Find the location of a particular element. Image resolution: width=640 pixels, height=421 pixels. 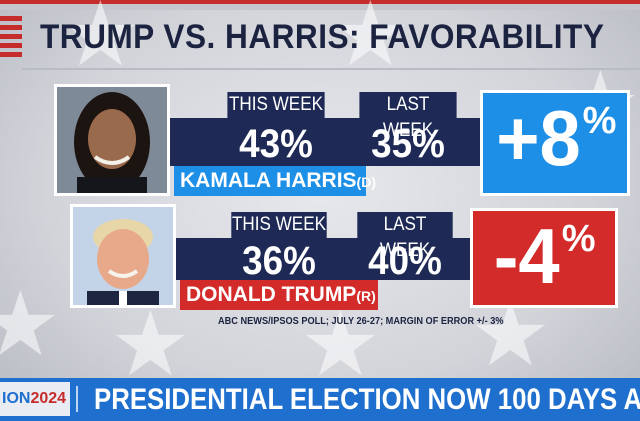

trump-name: DONALD TRUMP is located at coordinates (271, 294).